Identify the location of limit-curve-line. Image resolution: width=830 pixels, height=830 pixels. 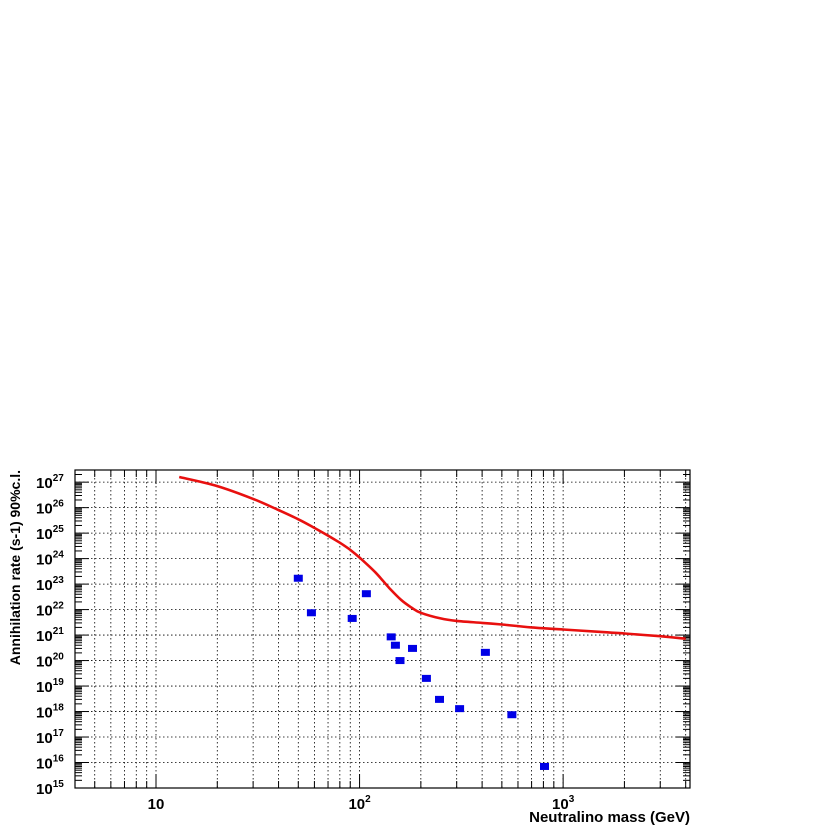
(432, 557).